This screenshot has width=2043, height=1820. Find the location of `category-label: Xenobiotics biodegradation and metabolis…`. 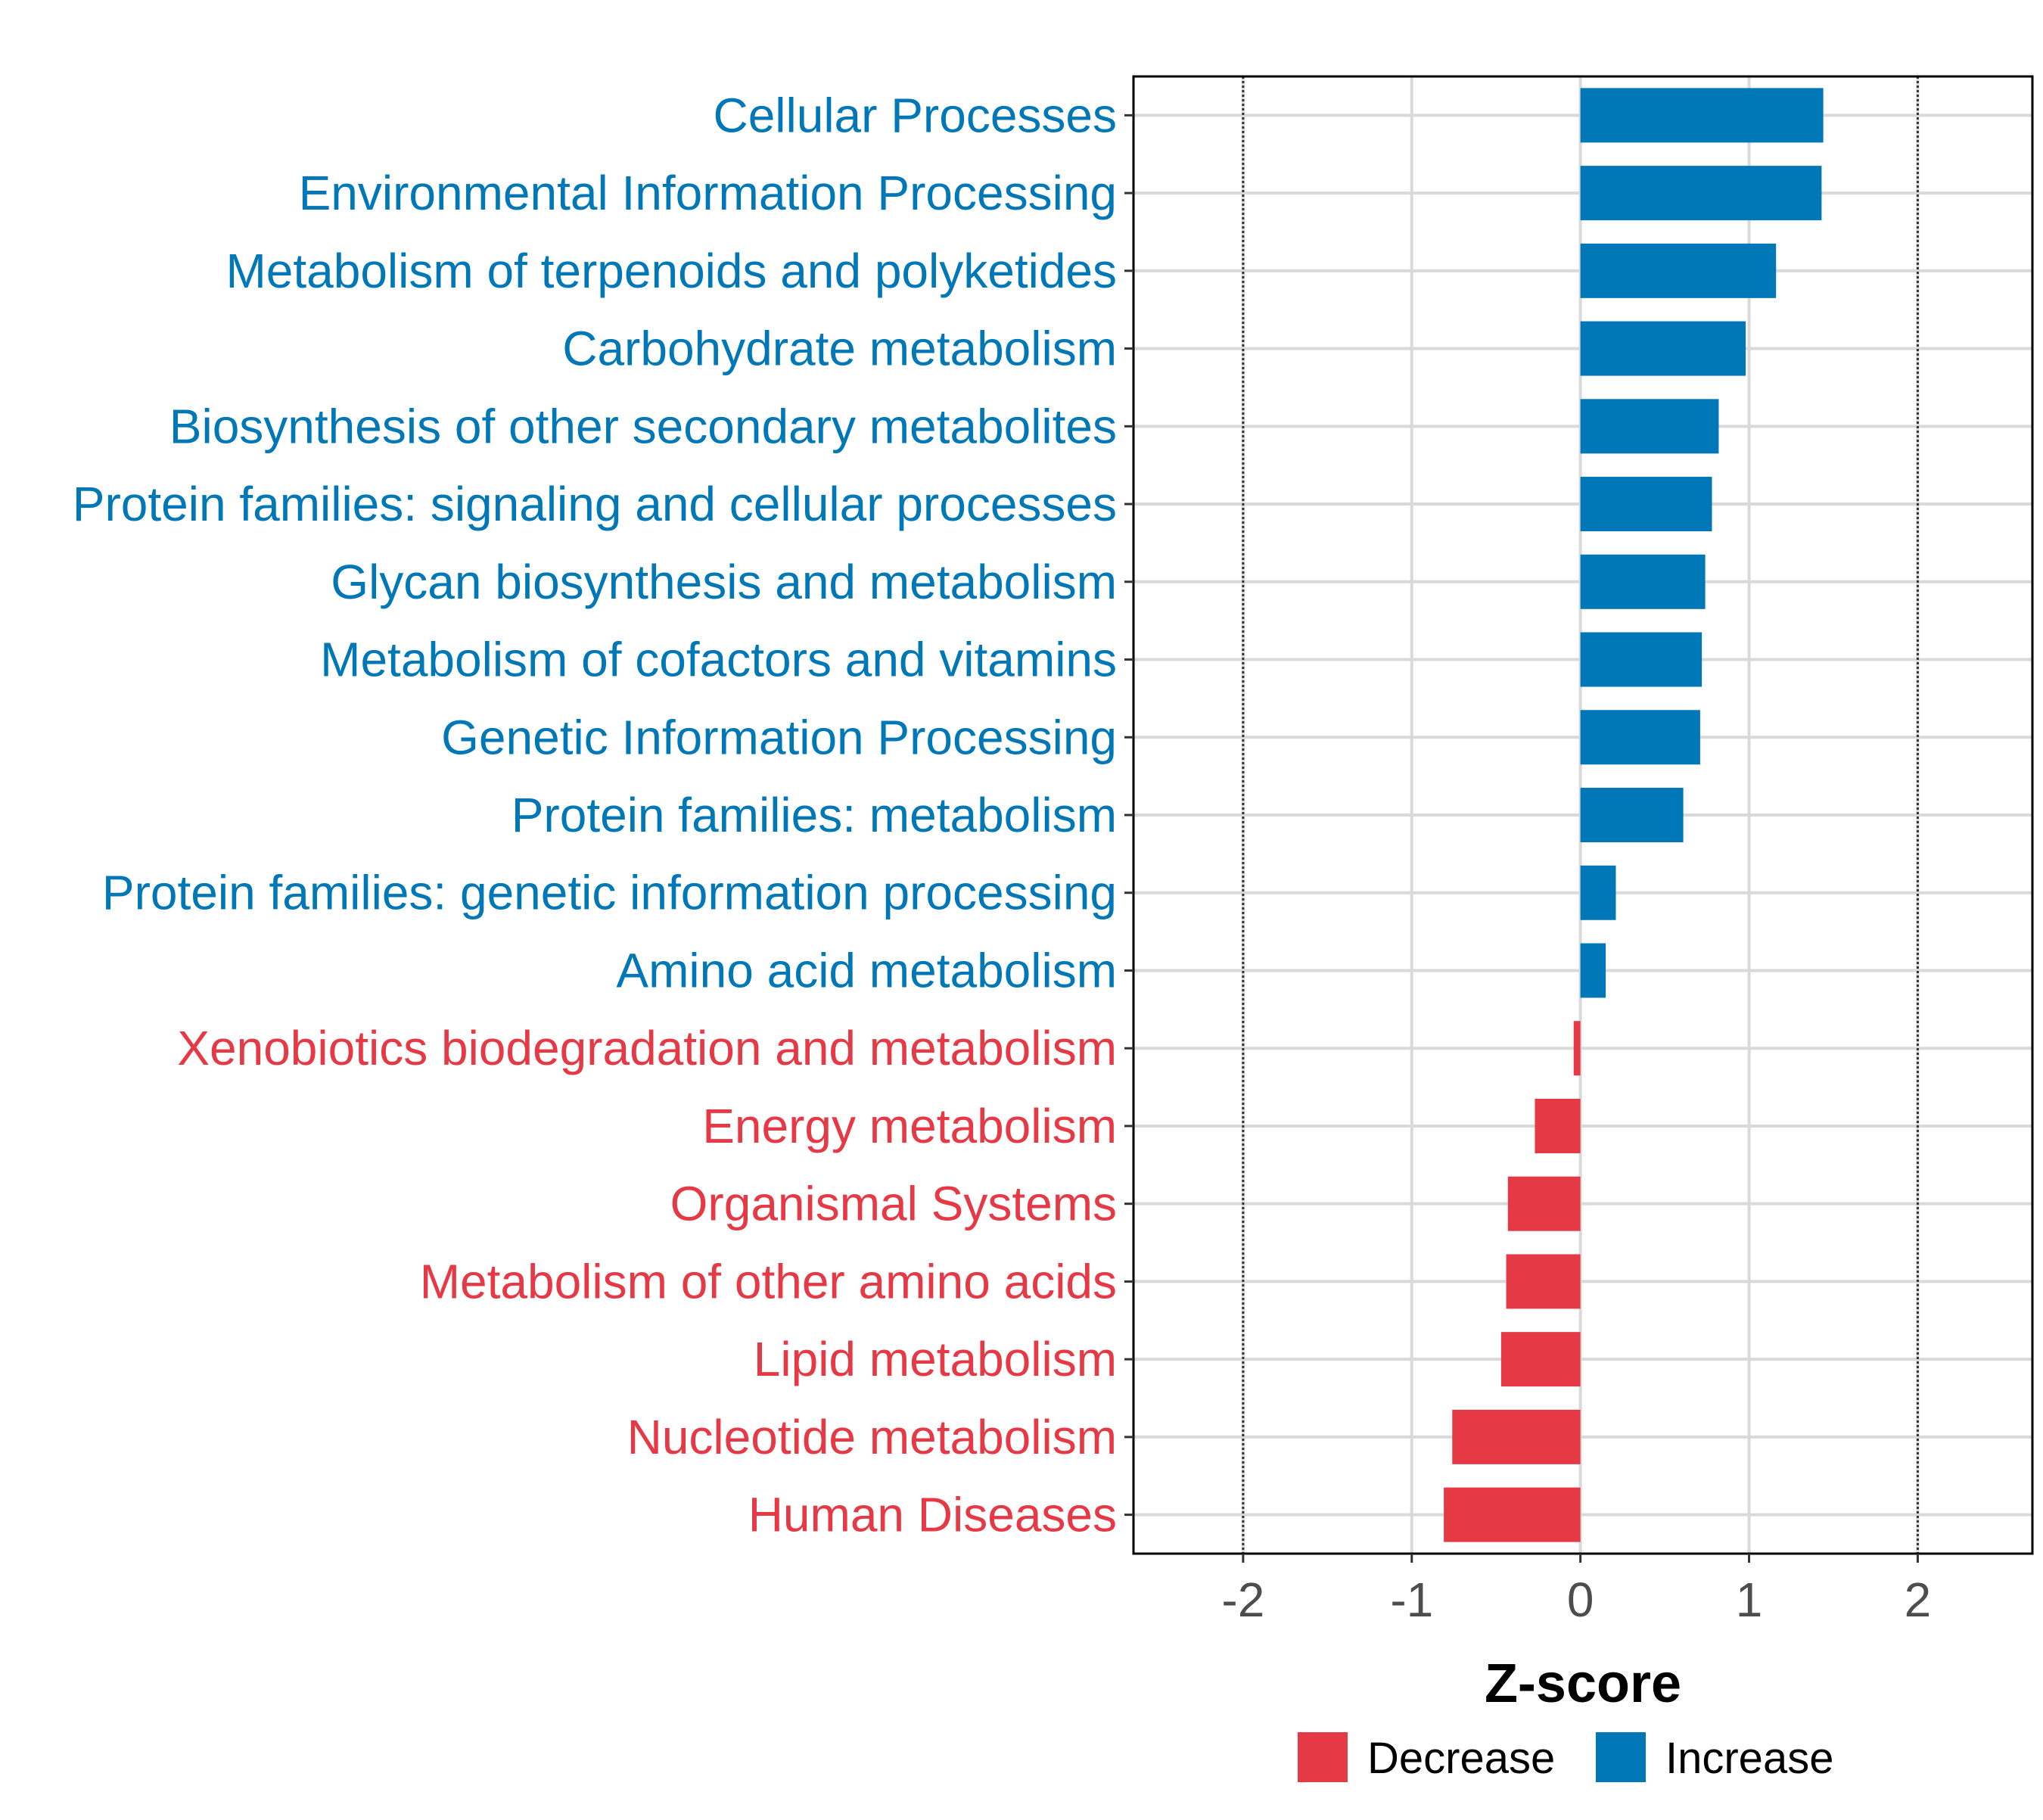

category-label: Xenobiotics biodegradation and metabolis… is located at coordinates (647, 1048).